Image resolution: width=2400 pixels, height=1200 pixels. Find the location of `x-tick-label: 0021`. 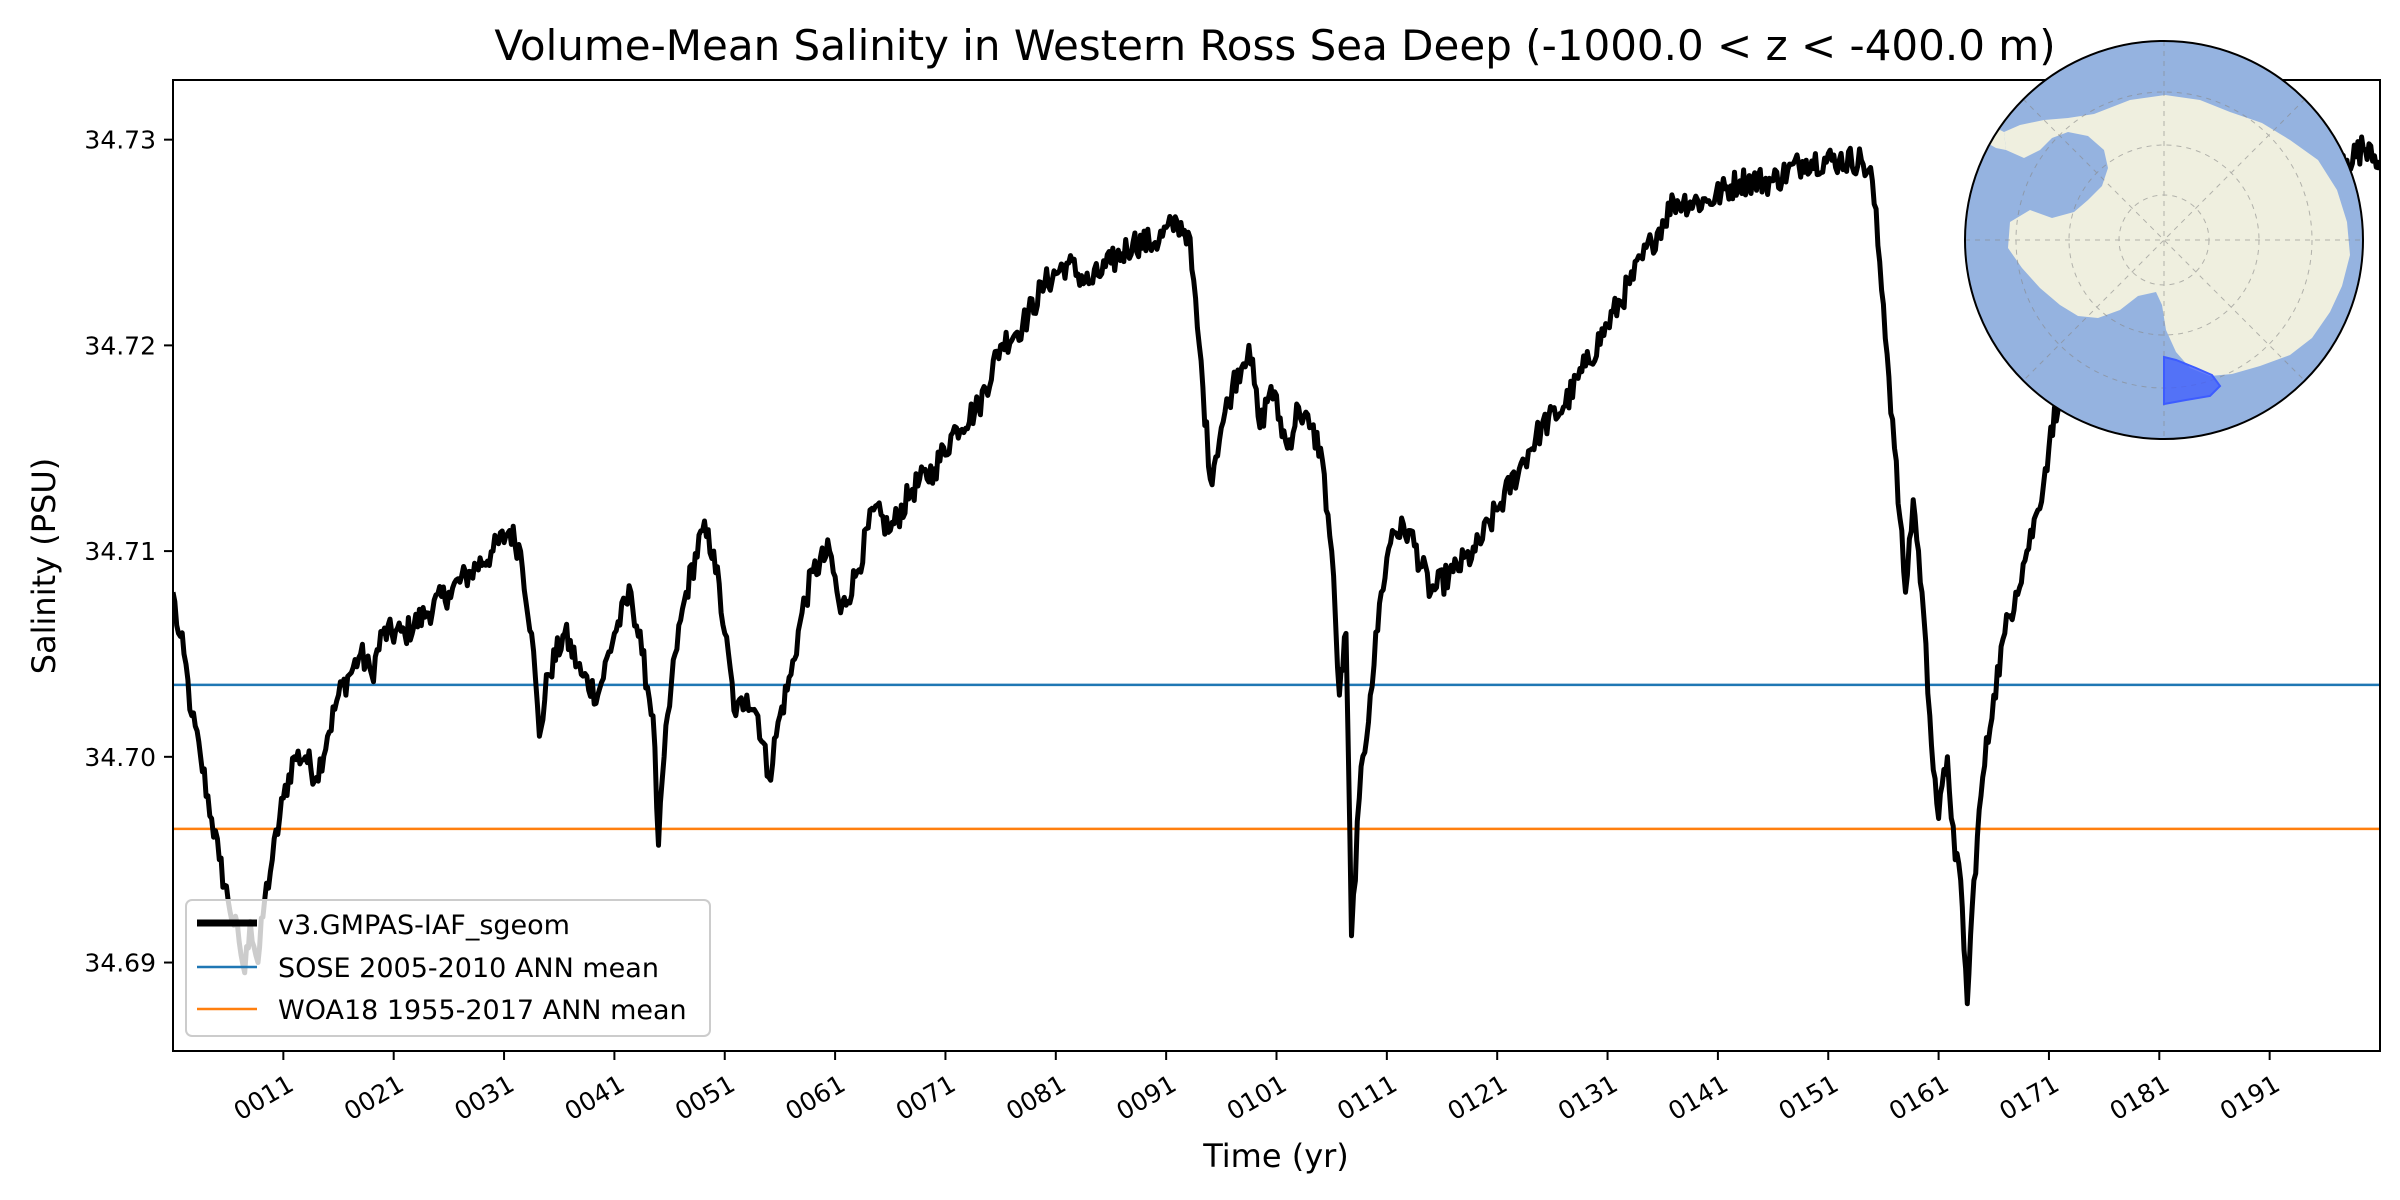

x-tick-label: 0021 is located at coordinates (374, 1097).